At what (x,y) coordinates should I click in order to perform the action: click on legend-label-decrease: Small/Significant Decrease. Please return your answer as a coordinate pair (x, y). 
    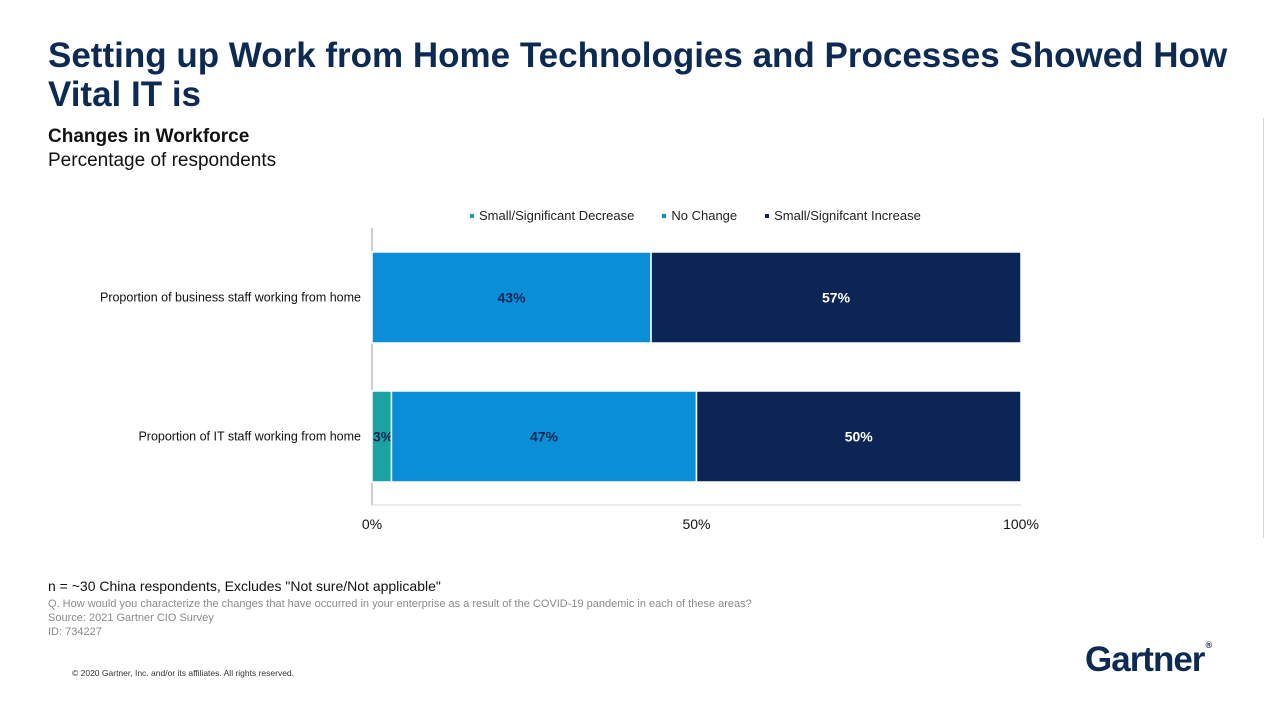
    Looking at the image, I should click on (557, 215).